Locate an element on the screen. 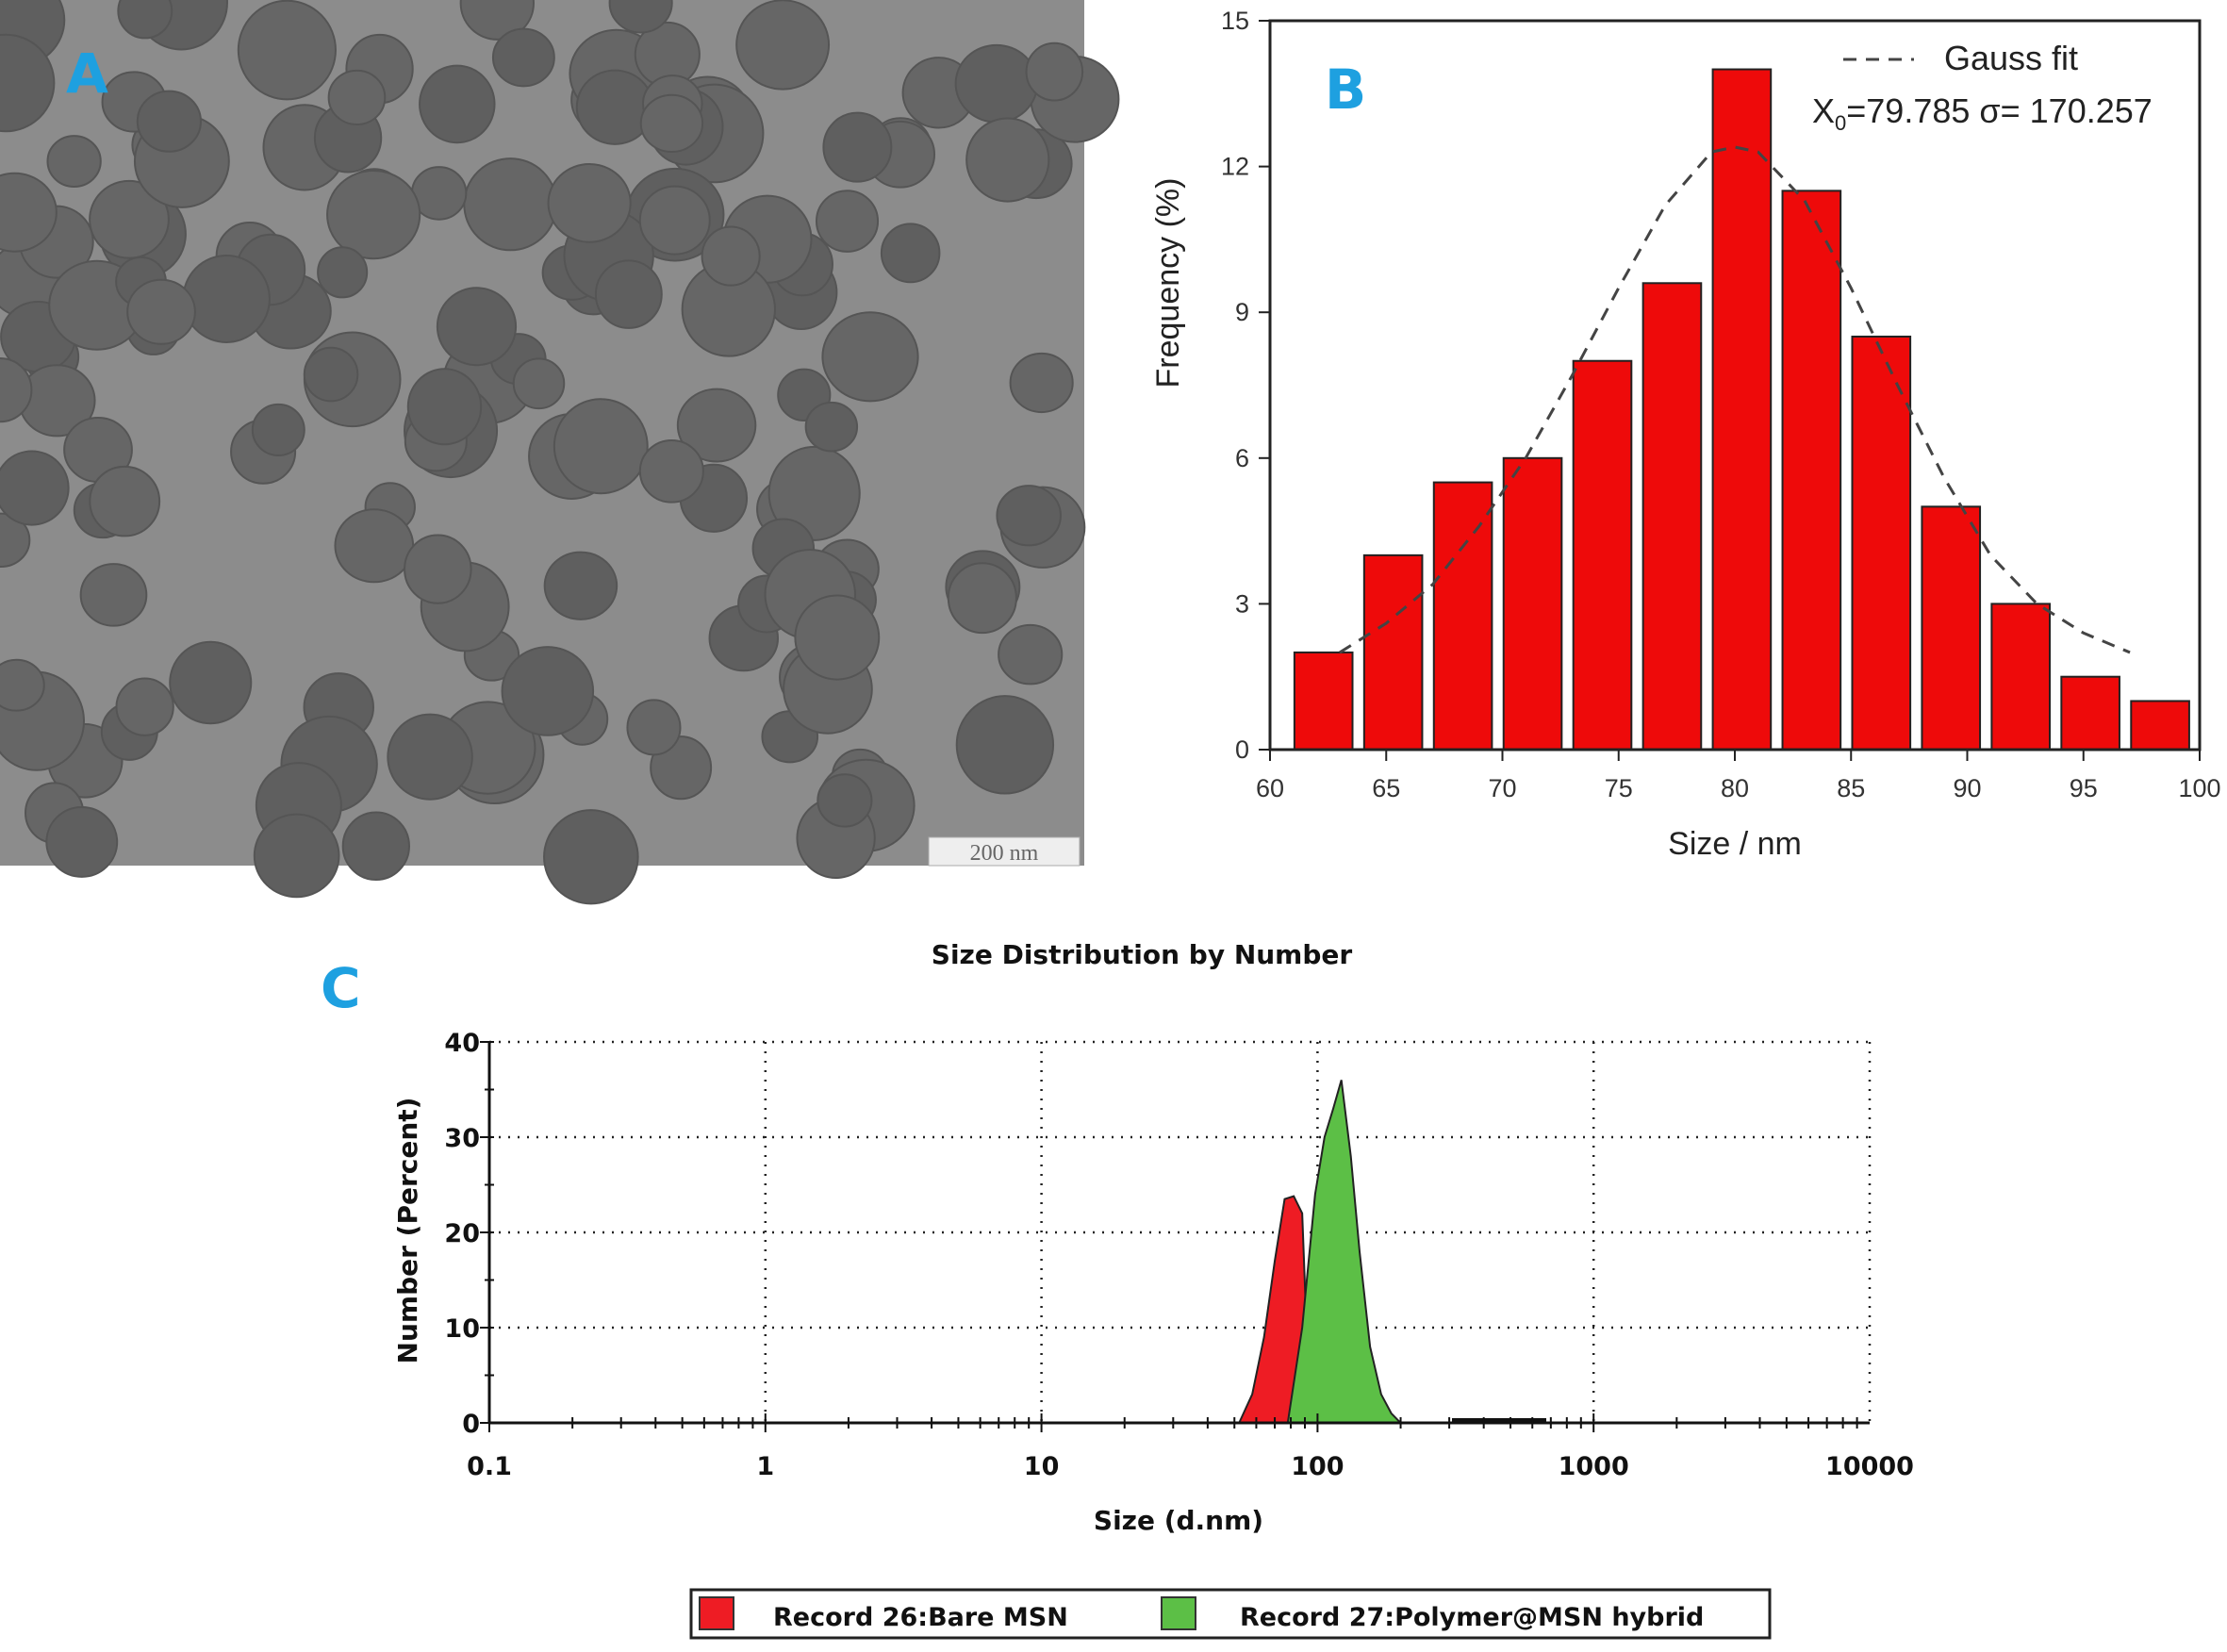 Image resolution: width=2227 pixels, height=1652 pixels. x-tick-label: 95 is located at coordinates (2084, 788).